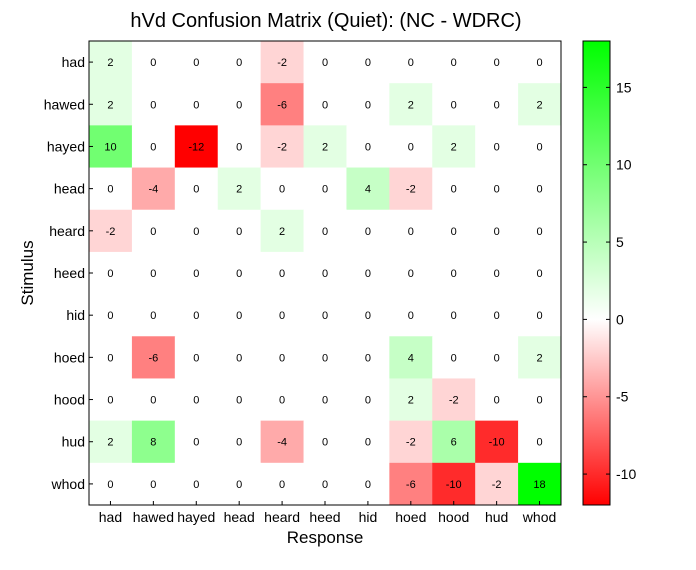 The height and width of the screenshot is (570, 696). I want to click on colorbar-tick-label: 0, so click(620, 319).